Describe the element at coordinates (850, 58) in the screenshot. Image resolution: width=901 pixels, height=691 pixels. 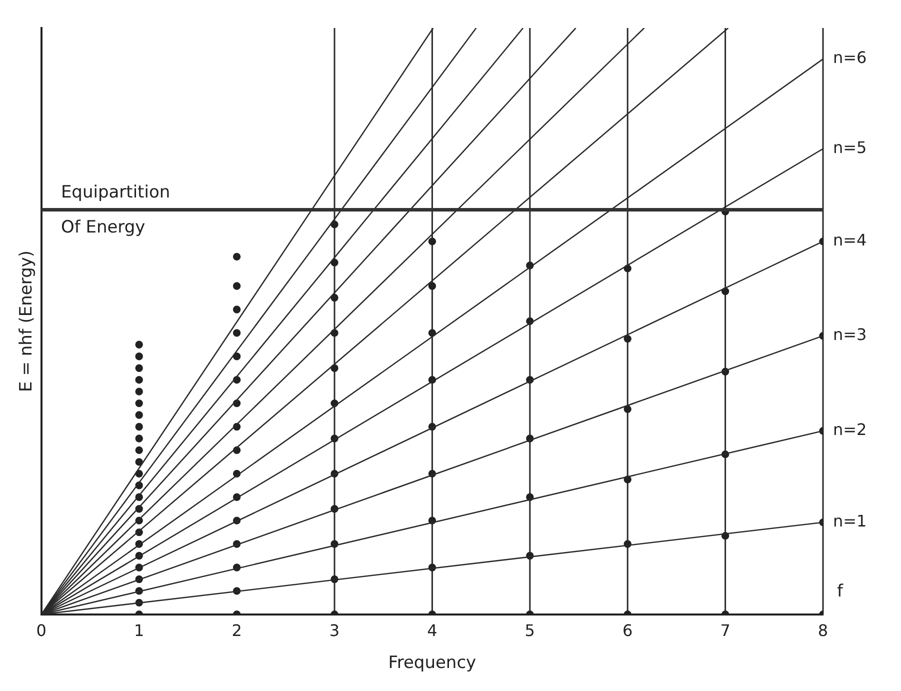
I see `series-label: n=6` at that location.